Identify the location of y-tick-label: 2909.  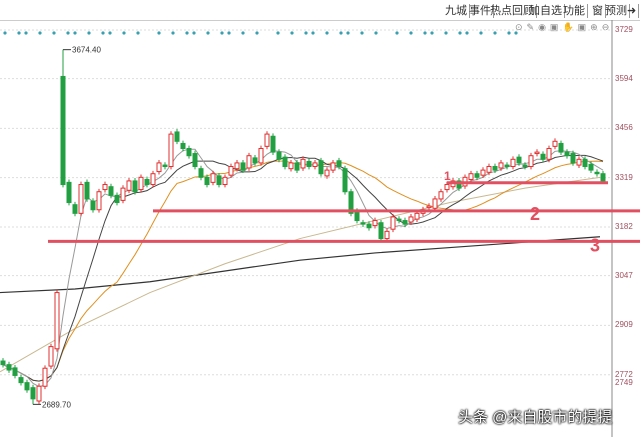
(624, 325).